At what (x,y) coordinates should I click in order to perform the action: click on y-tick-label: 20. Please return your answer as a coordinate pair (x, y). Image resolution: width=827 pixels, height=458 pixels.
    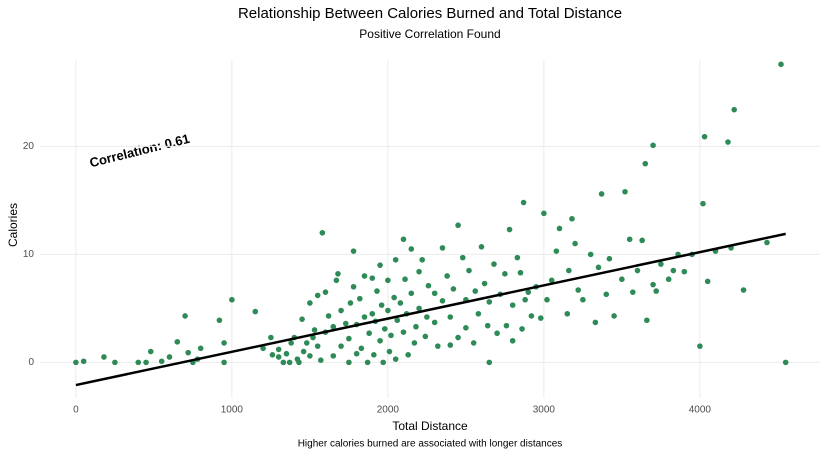
    Looking at the image, I should click on (29, 146).